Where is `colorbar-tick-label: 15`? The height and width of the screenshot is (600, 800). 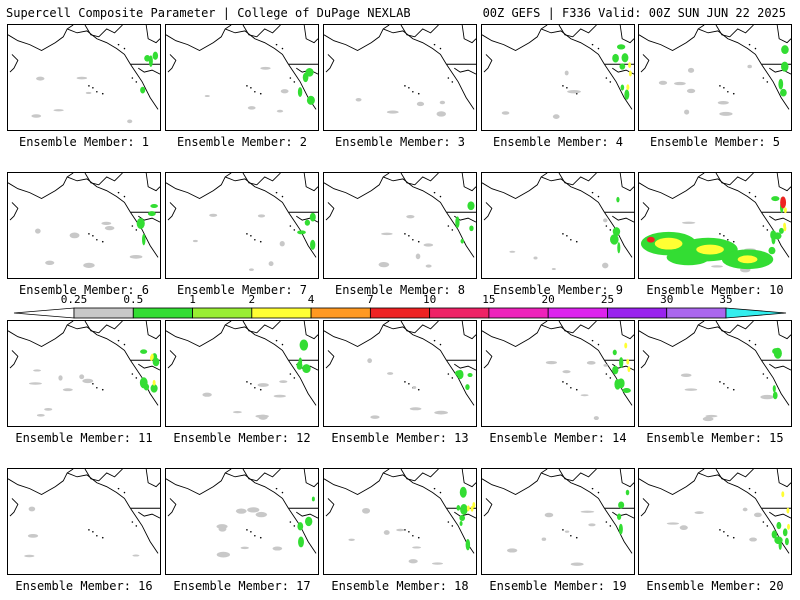 colorbar-tick-label: 15 is located at coordinates (489, 299).